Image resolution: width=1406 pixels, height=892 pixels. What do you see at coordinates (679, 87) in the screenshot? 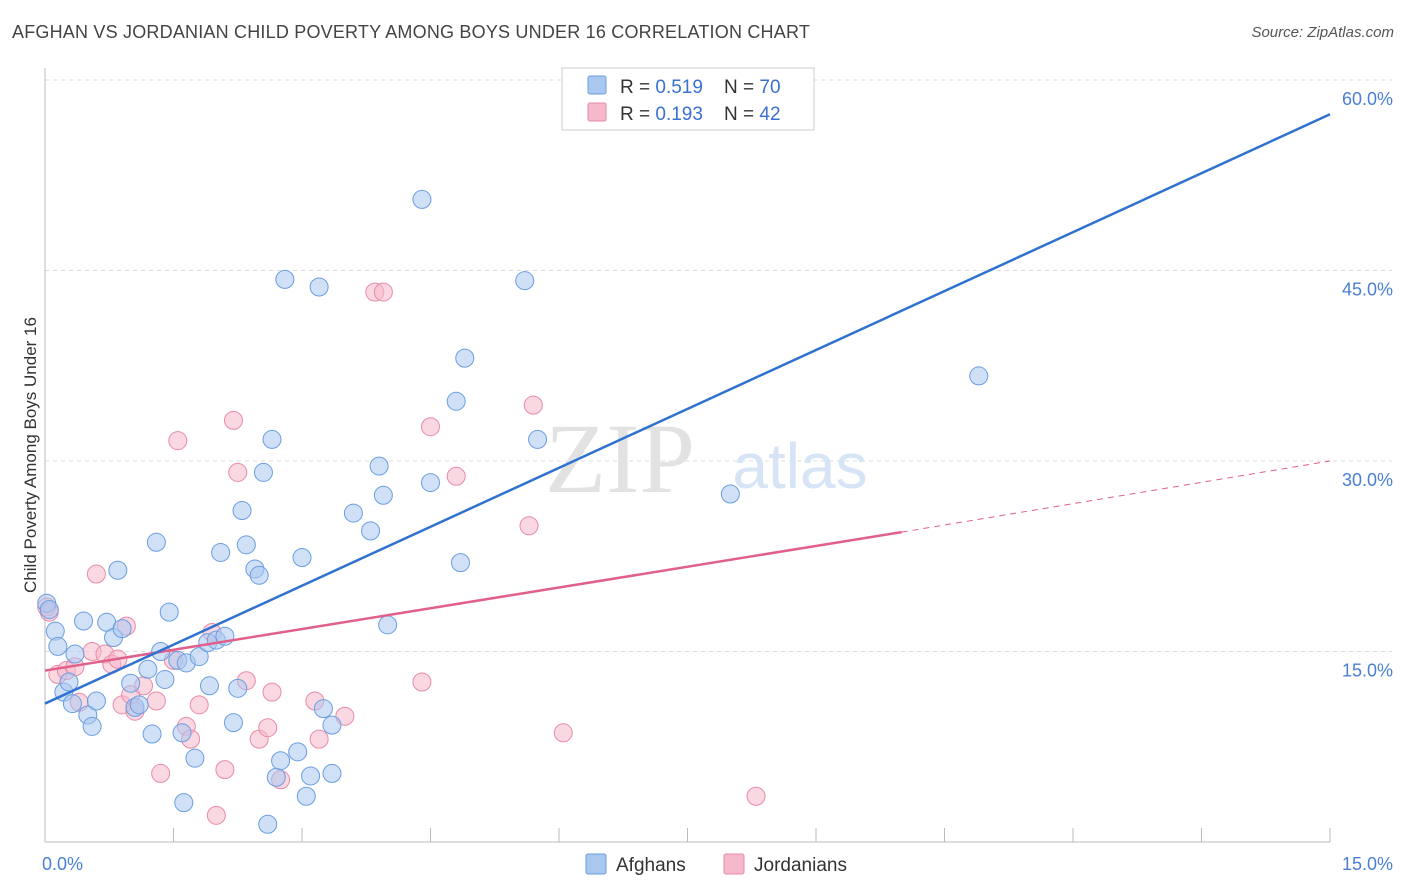
I see `legend-r-value-1: 0.519` at bounding box center [679, 87].